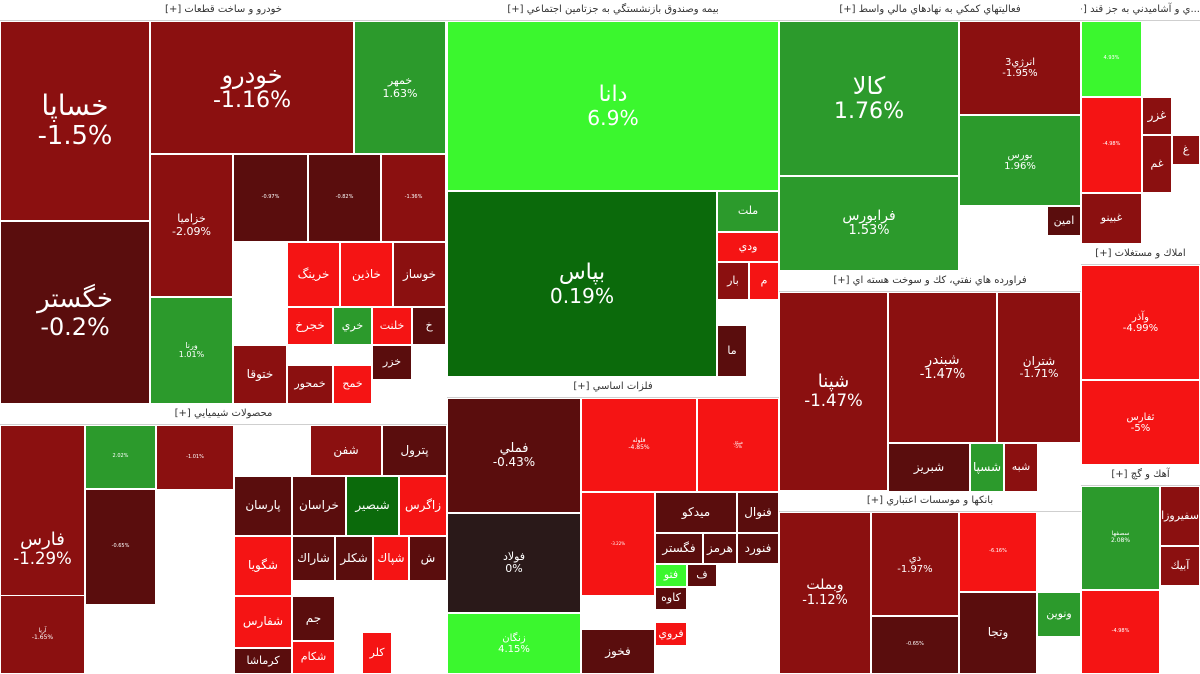 Image resolution: width=1200 pixels, height=674 pixels. I want to click on stock-tile: غزر, so click(1157, 116).